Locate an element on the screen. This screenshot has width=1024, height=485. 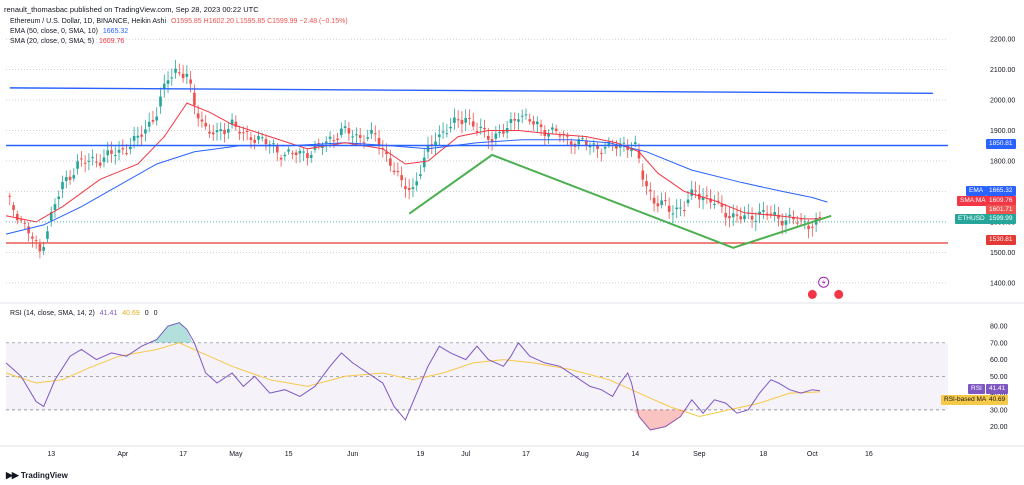
rsi-tick-label: 60.00 is located at coordinates (999, 360).